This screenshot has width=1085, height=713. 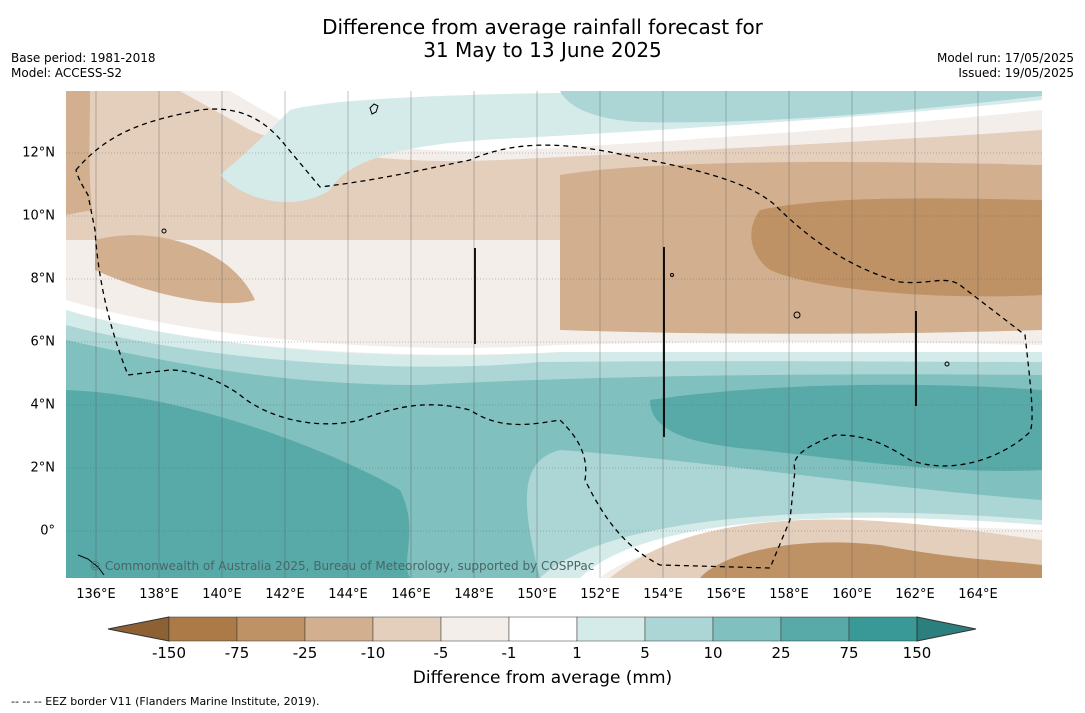 What do you see at coordinates (83, 58) in the screenshot?
I see `base-period: Base period: 1981-2018` at bounding box center [83, 58].